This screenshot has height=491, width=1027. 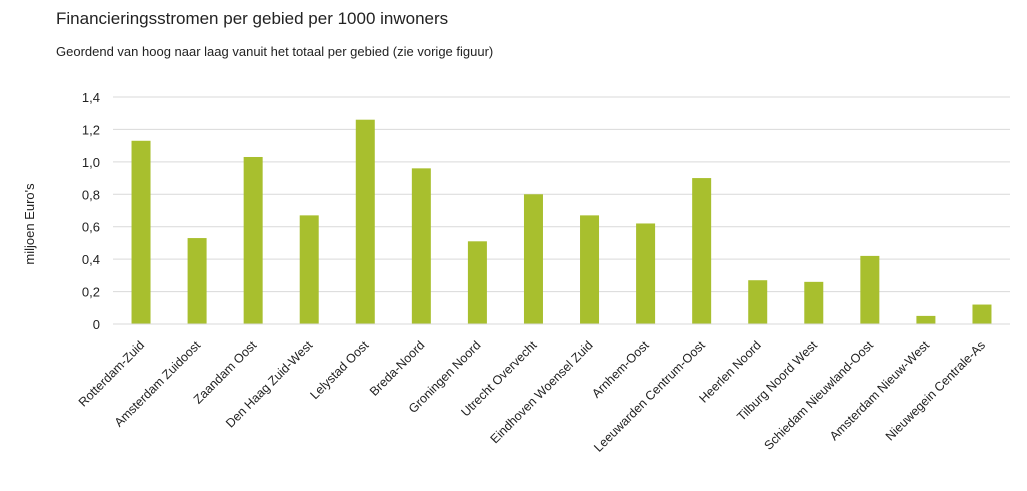 What do you see at coordinates (339, 370) in the screenshot?
I see `x-tick-label: Lelystad Oost` at bounding box center [339, 370].